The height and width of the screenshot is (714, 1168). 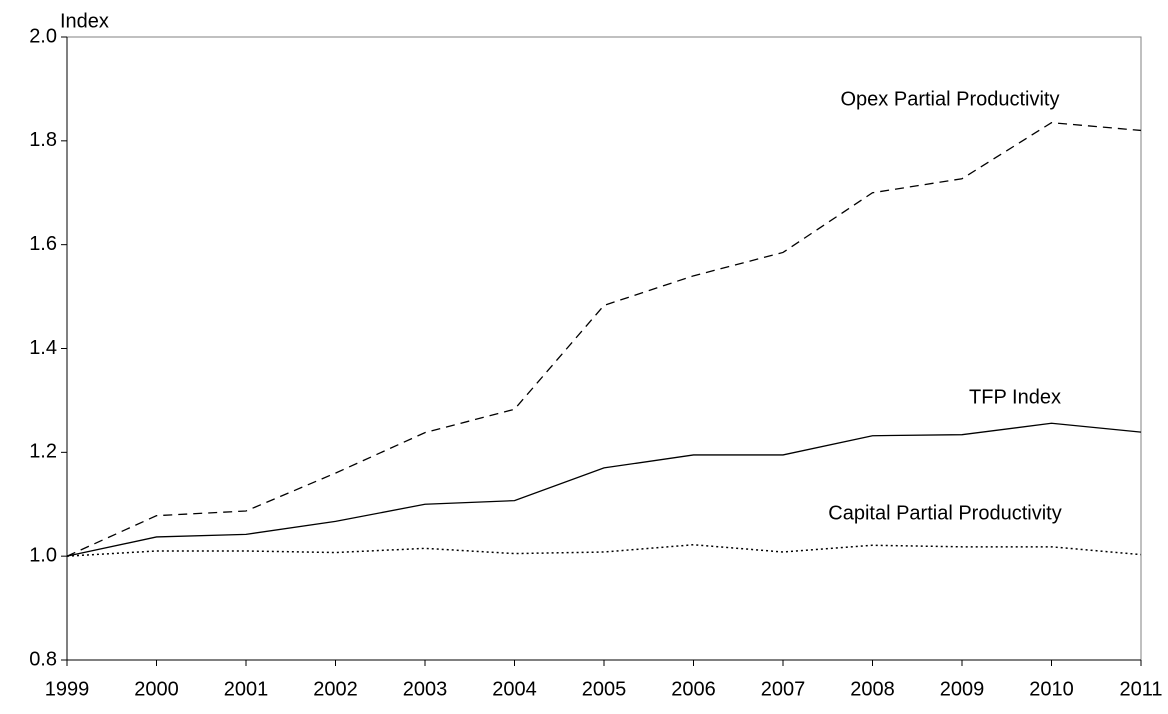 I want to click on x-tick-label: 2010, so click(x=1051, y=689).